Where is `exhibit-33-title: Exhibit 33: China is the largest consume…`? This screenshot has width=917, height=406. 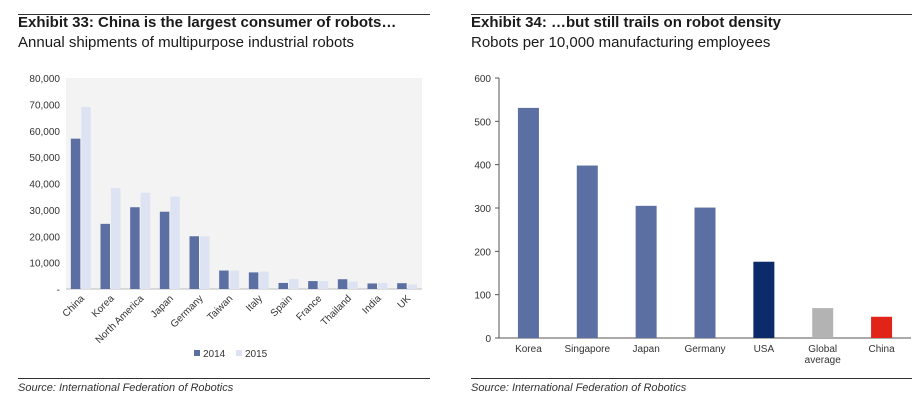
exhibit-33-title: Exhibit 33: China is the largest consume… is located at coordinates (207, 22).